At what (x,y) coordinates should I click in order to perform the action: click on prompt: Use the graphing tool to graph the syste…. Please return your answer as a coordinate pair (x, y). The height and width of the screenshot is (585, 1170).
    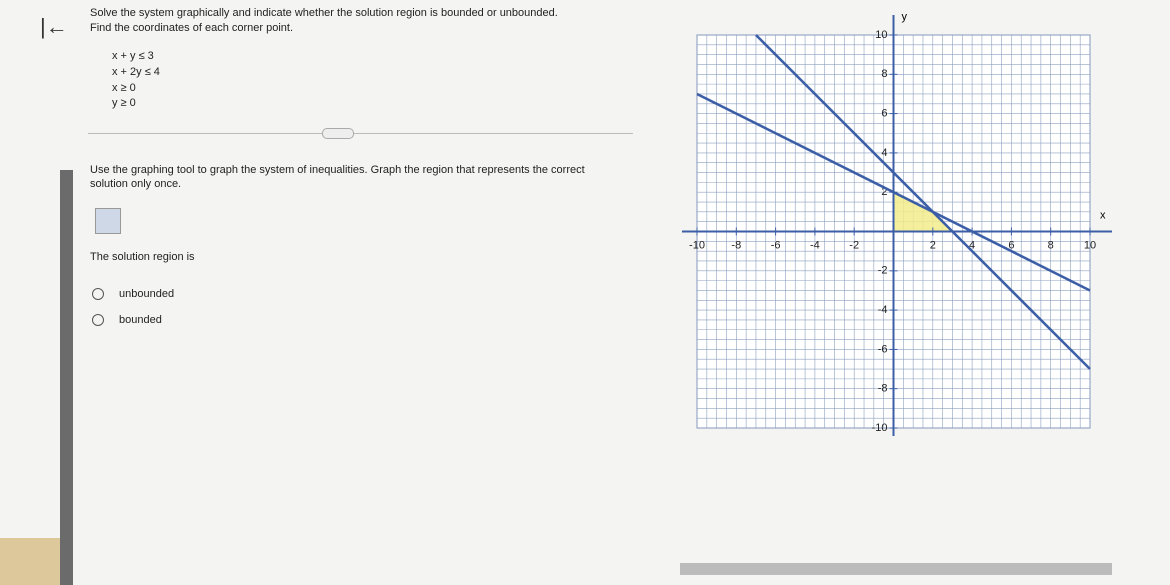
    Looking at the image, I should click on (337, 177).